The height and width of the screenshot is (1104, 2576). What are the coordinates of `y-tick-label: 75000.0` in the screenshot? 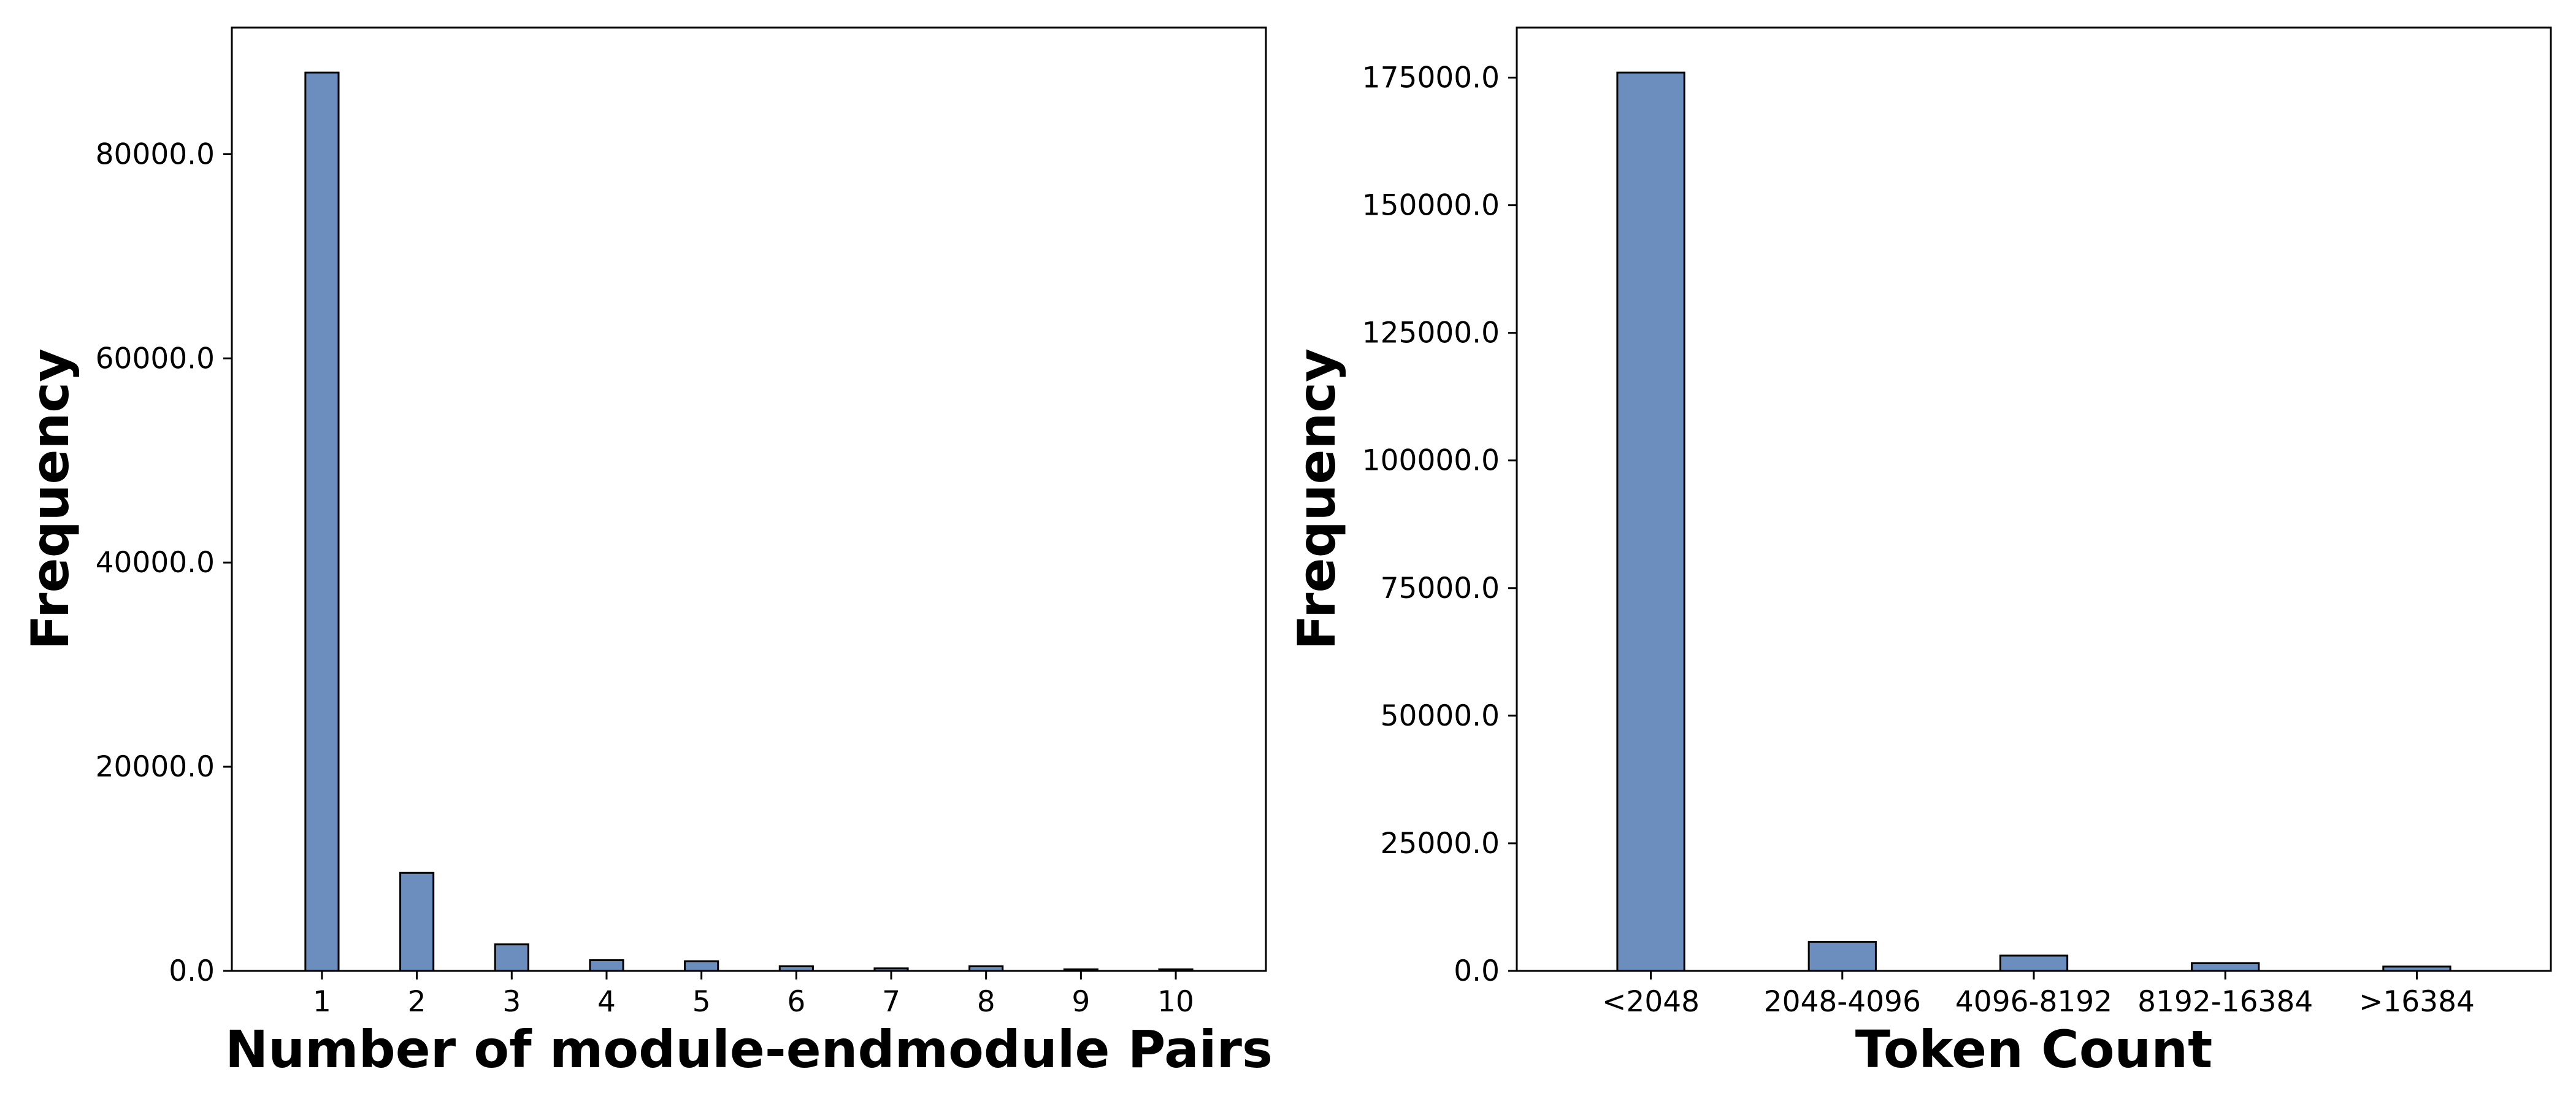 It's located at (1440, 588).